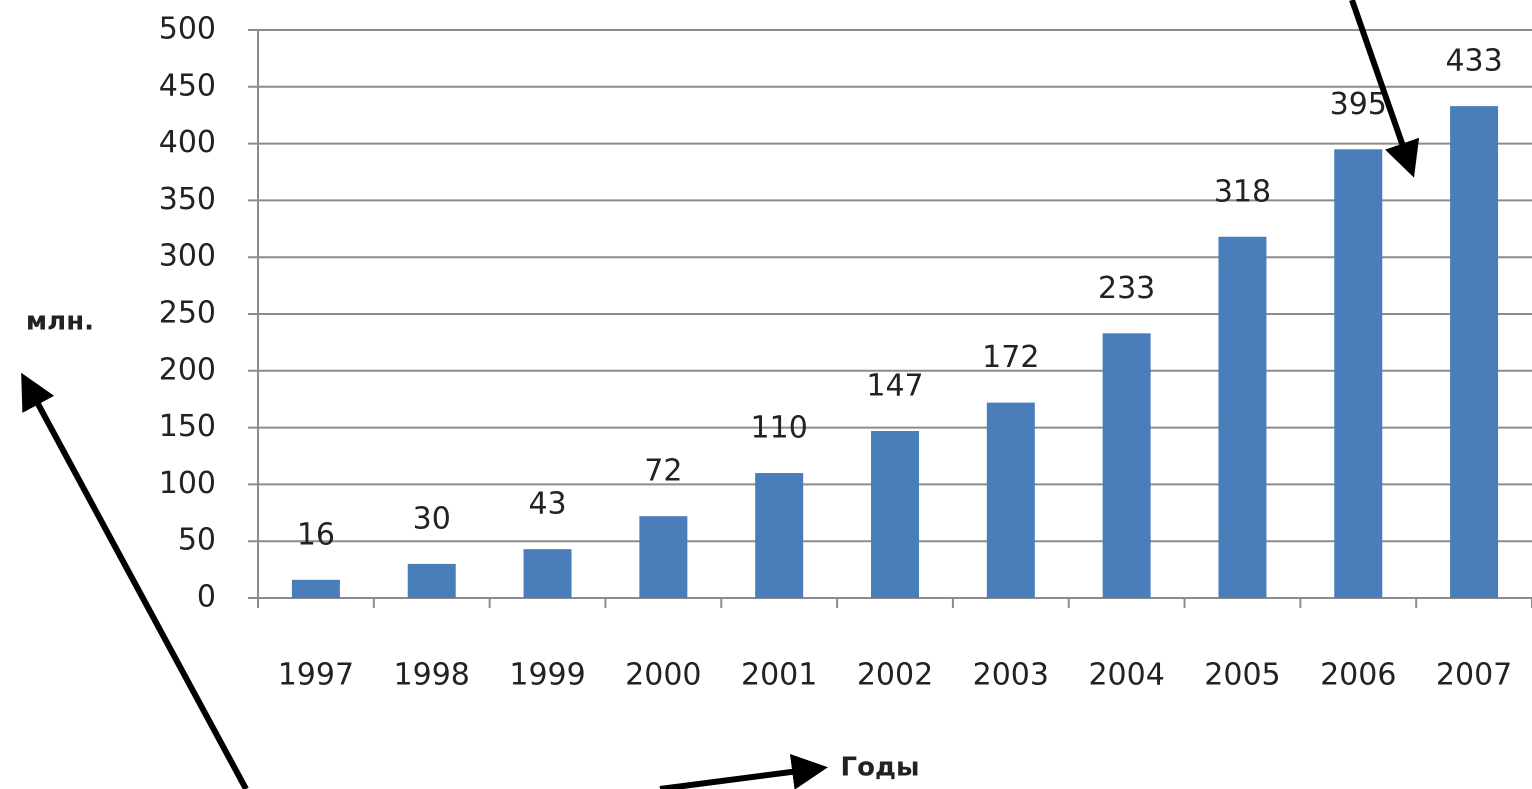  What do you see at coordinates (187, 29) in the screenshot?
I see `y-tick-label: 500` at bounding box center [187, 29].